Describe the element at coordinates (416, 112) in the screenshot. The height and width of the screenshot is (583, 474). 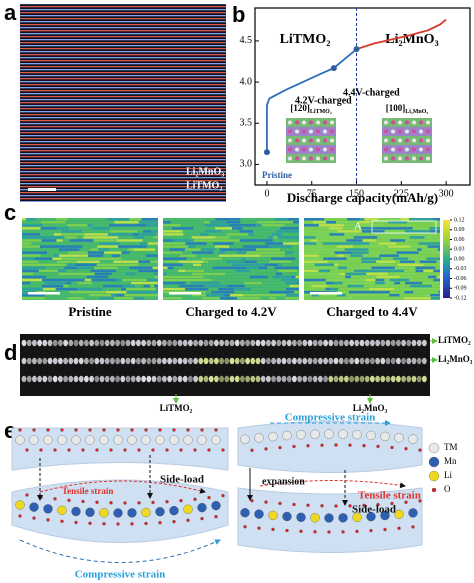
I see `inset-label-sub: Li₂MnO₃` at that location.